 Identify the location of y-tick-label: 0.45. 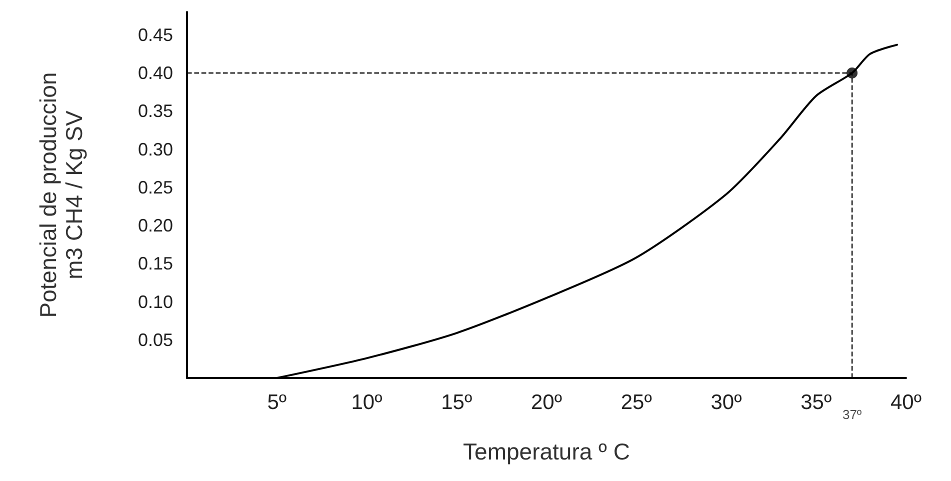
(155, 34).